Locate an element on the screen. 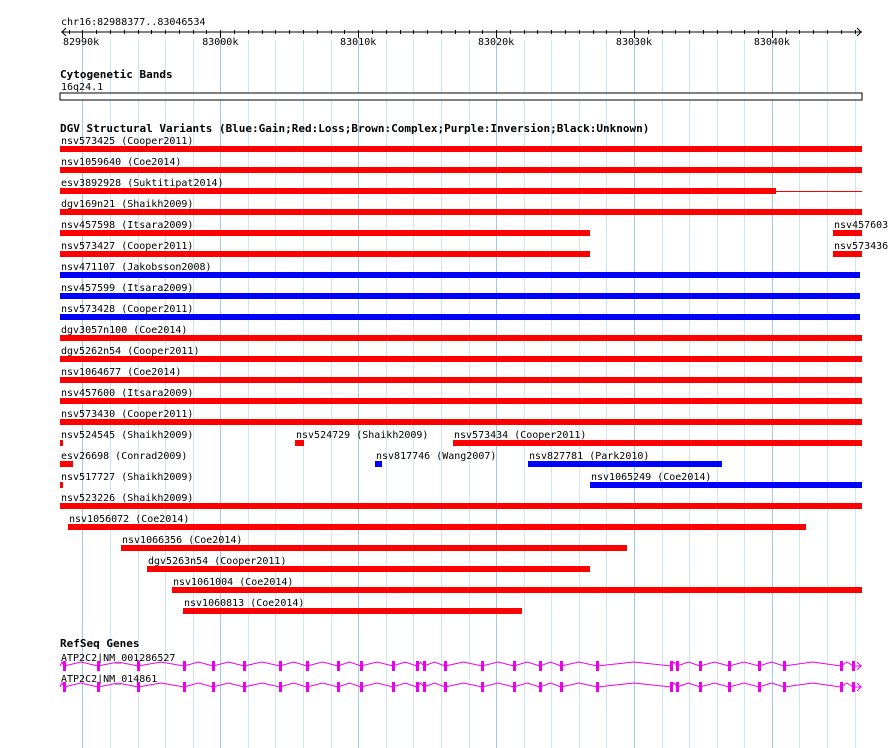 The image size is (890, 748). ruler-tick-label: 82990k is located at coordinates (81, 42).